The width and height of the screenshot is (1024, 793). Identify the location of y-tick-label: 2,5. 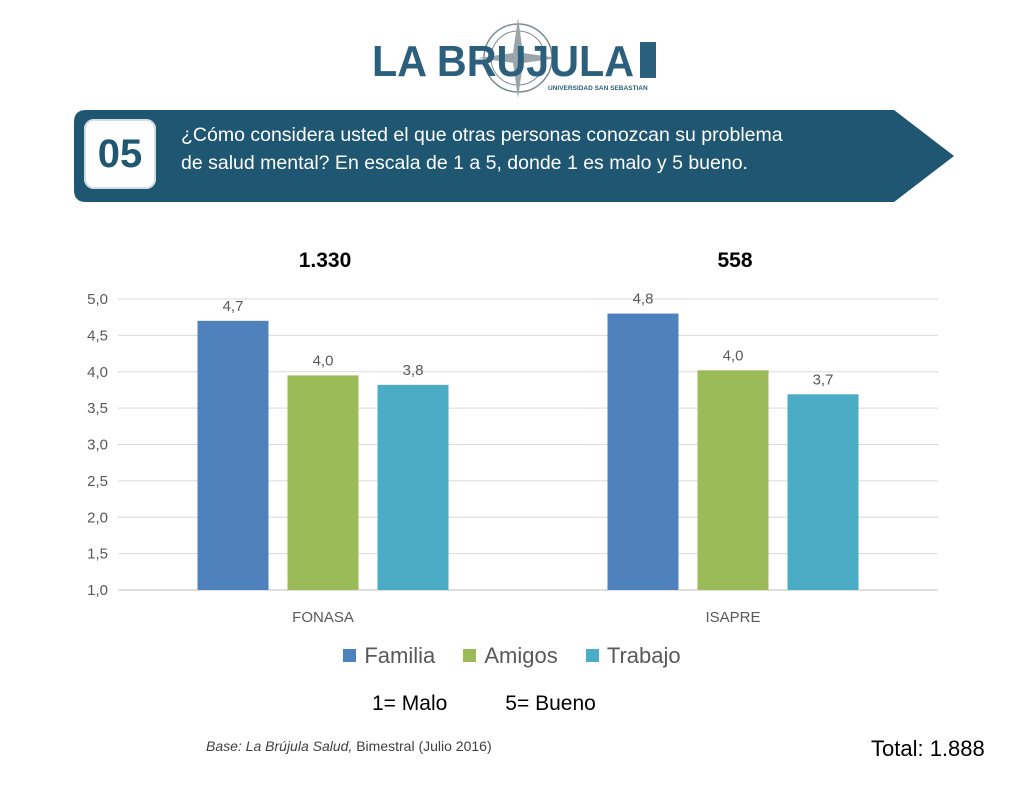
(97, 481).